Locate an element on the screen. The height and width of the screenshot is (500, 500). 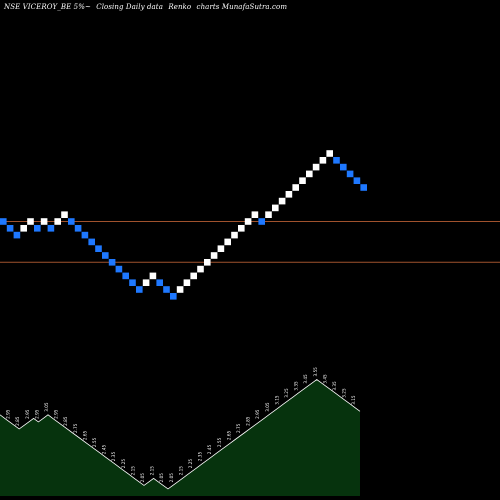
volume-label: 3.55 is located at coordinates (315, 372).